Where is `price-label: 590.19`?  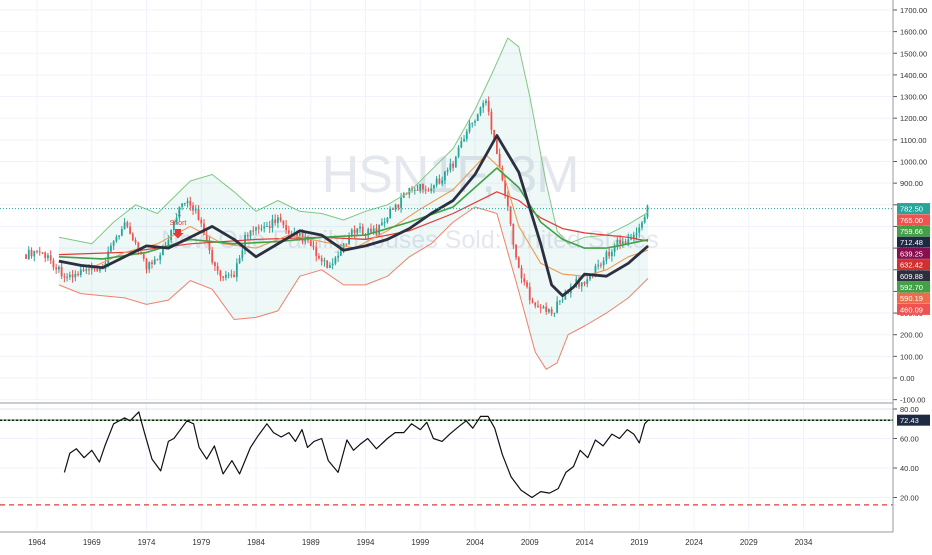 price-label: 590.19 is located at coordinates (911, 298).